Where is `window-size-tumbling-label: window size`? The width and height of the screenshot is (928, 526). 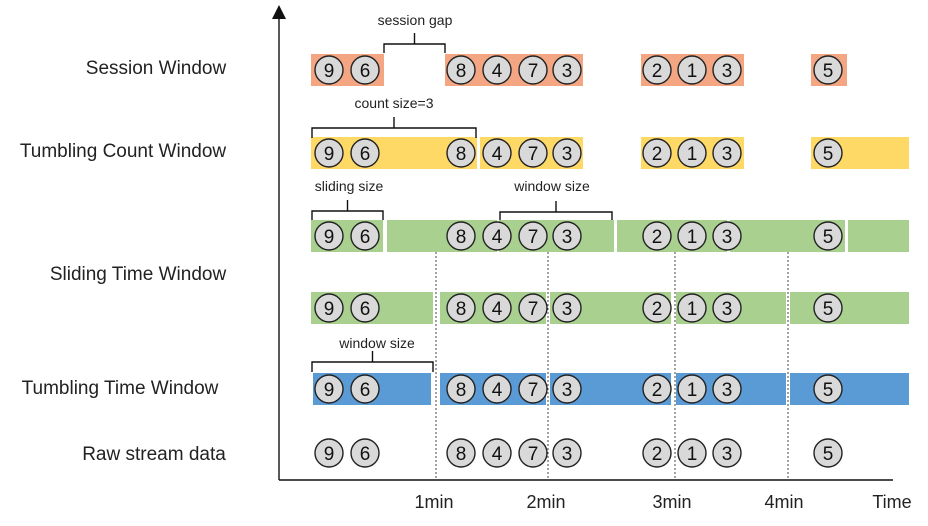
window-size-tumbling-label: window size is located at coordinates (376, 343).